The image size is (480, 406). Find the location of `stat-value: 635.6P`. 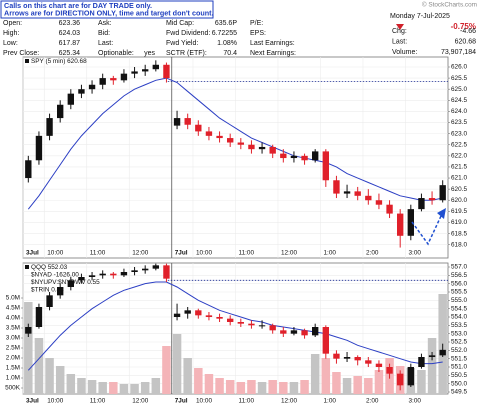

stat-value: 635.6P is located at coordinates (226, 23).